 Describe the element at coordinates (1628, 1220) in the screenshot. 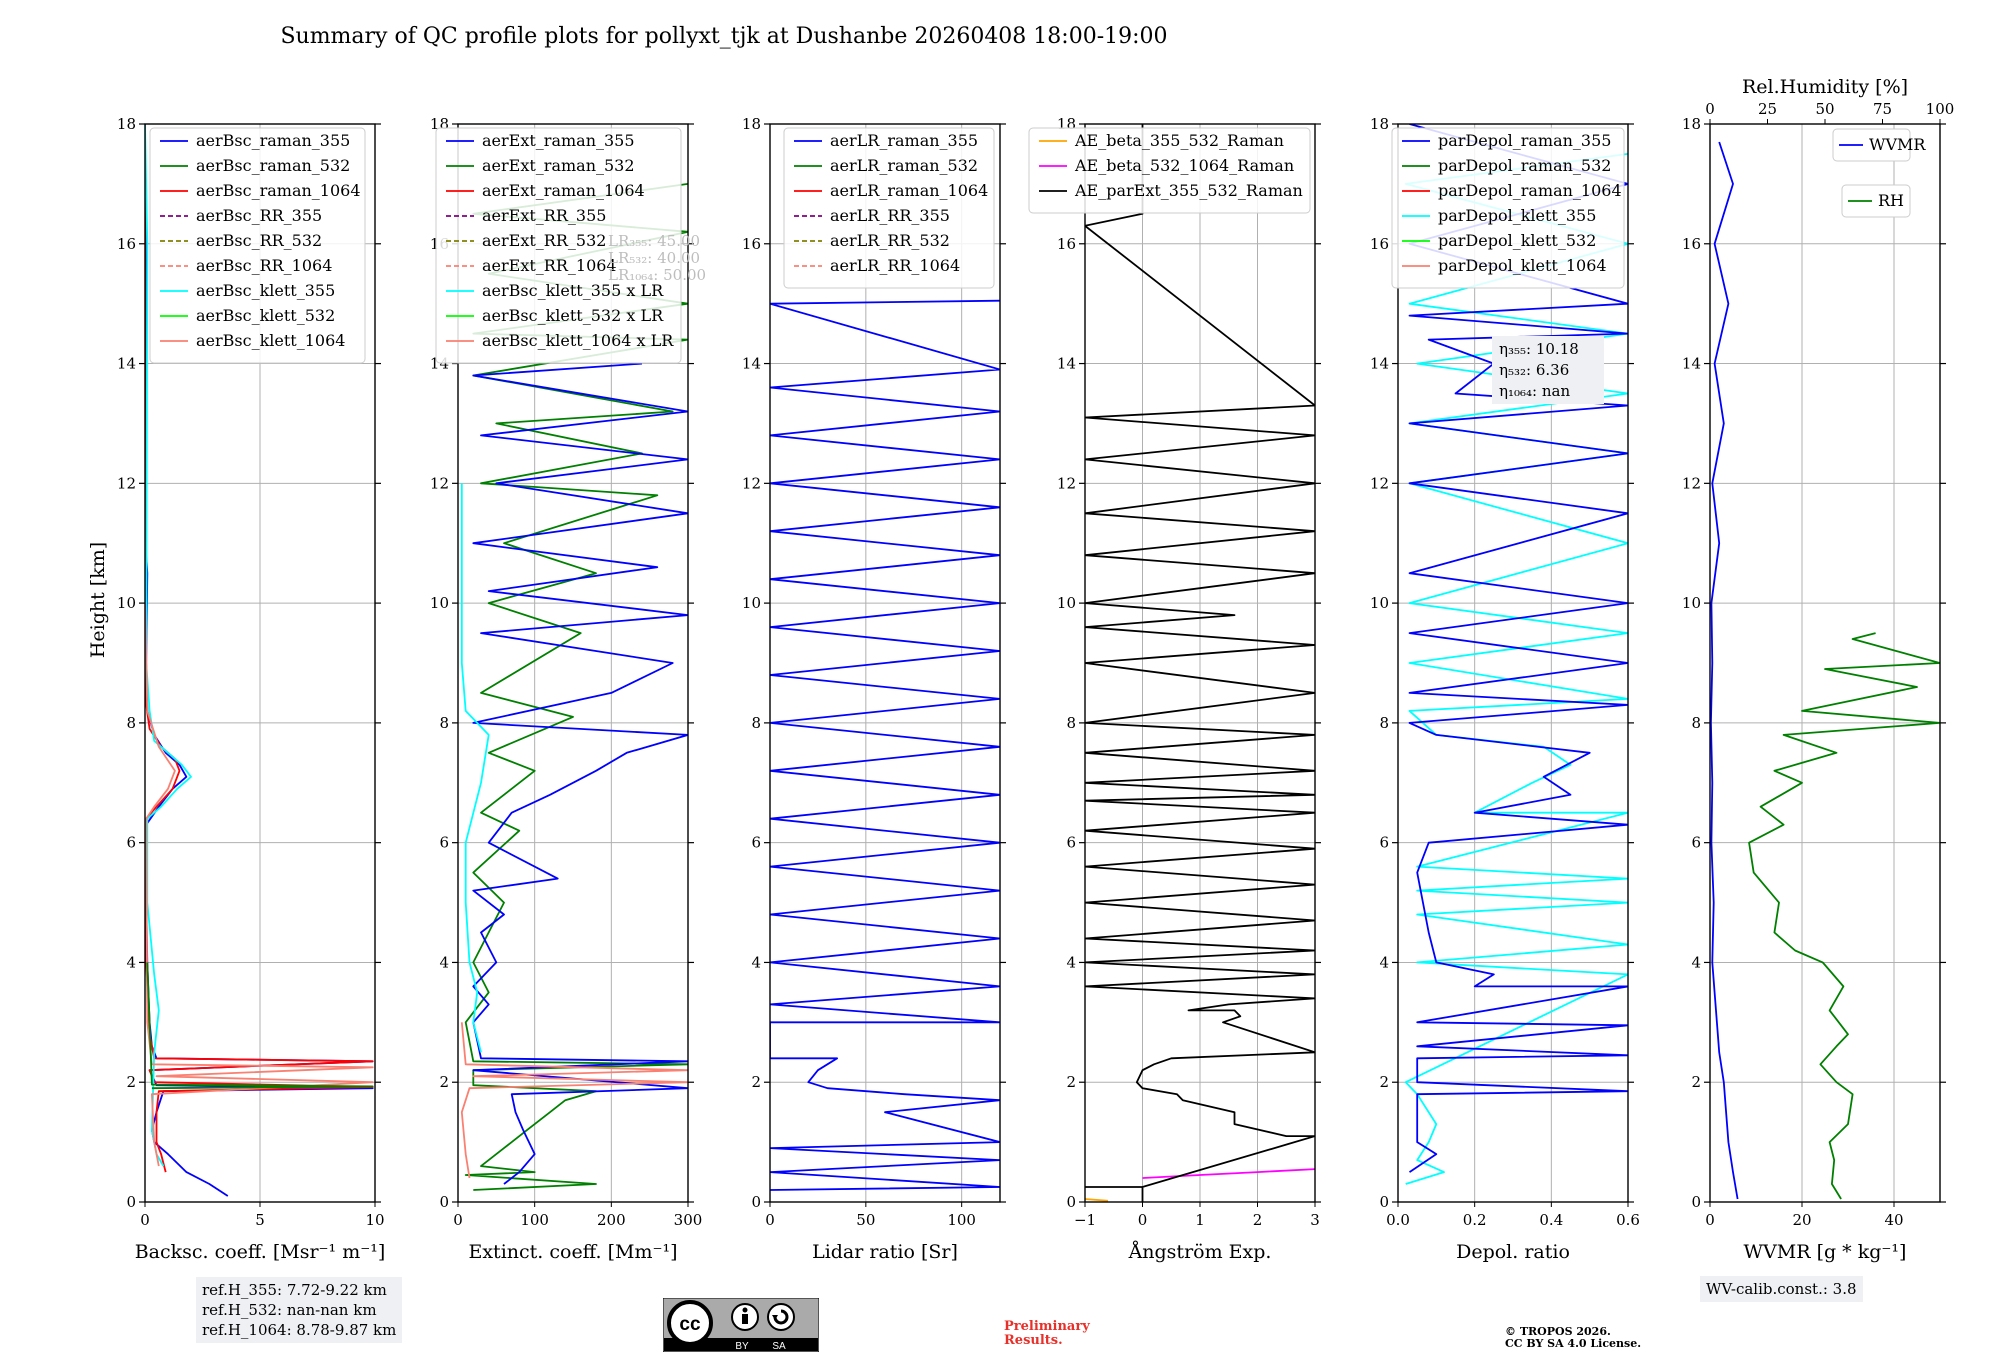

I see `x-tick-label: 0.6` at that location.